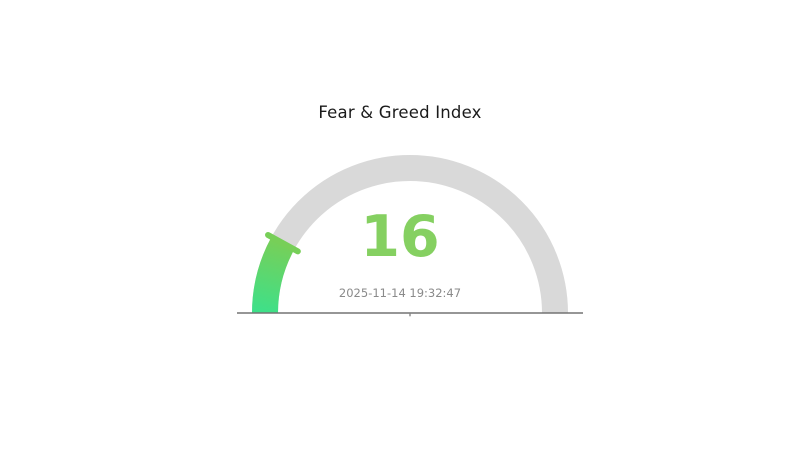  Describe the element at coordinates (400, 293) in the screenshot. I see `gauge-timestamp: 2025-11-14 19:32:47` at that location.